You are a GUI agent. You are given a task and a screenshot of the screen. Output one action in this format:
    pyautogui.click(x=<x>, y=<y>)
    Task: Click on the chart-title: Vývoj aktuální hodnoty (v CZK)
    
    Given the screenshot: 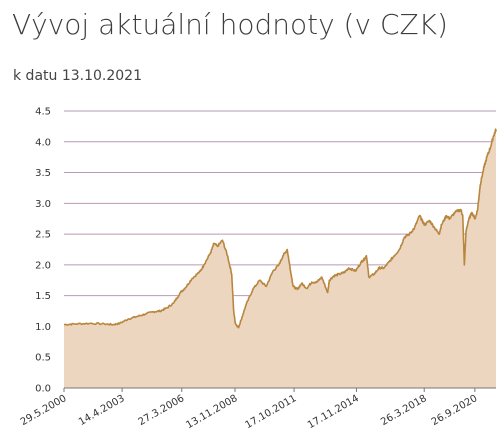 What is the action you would take?
    pyautogui.click(x=230, y=24)
    